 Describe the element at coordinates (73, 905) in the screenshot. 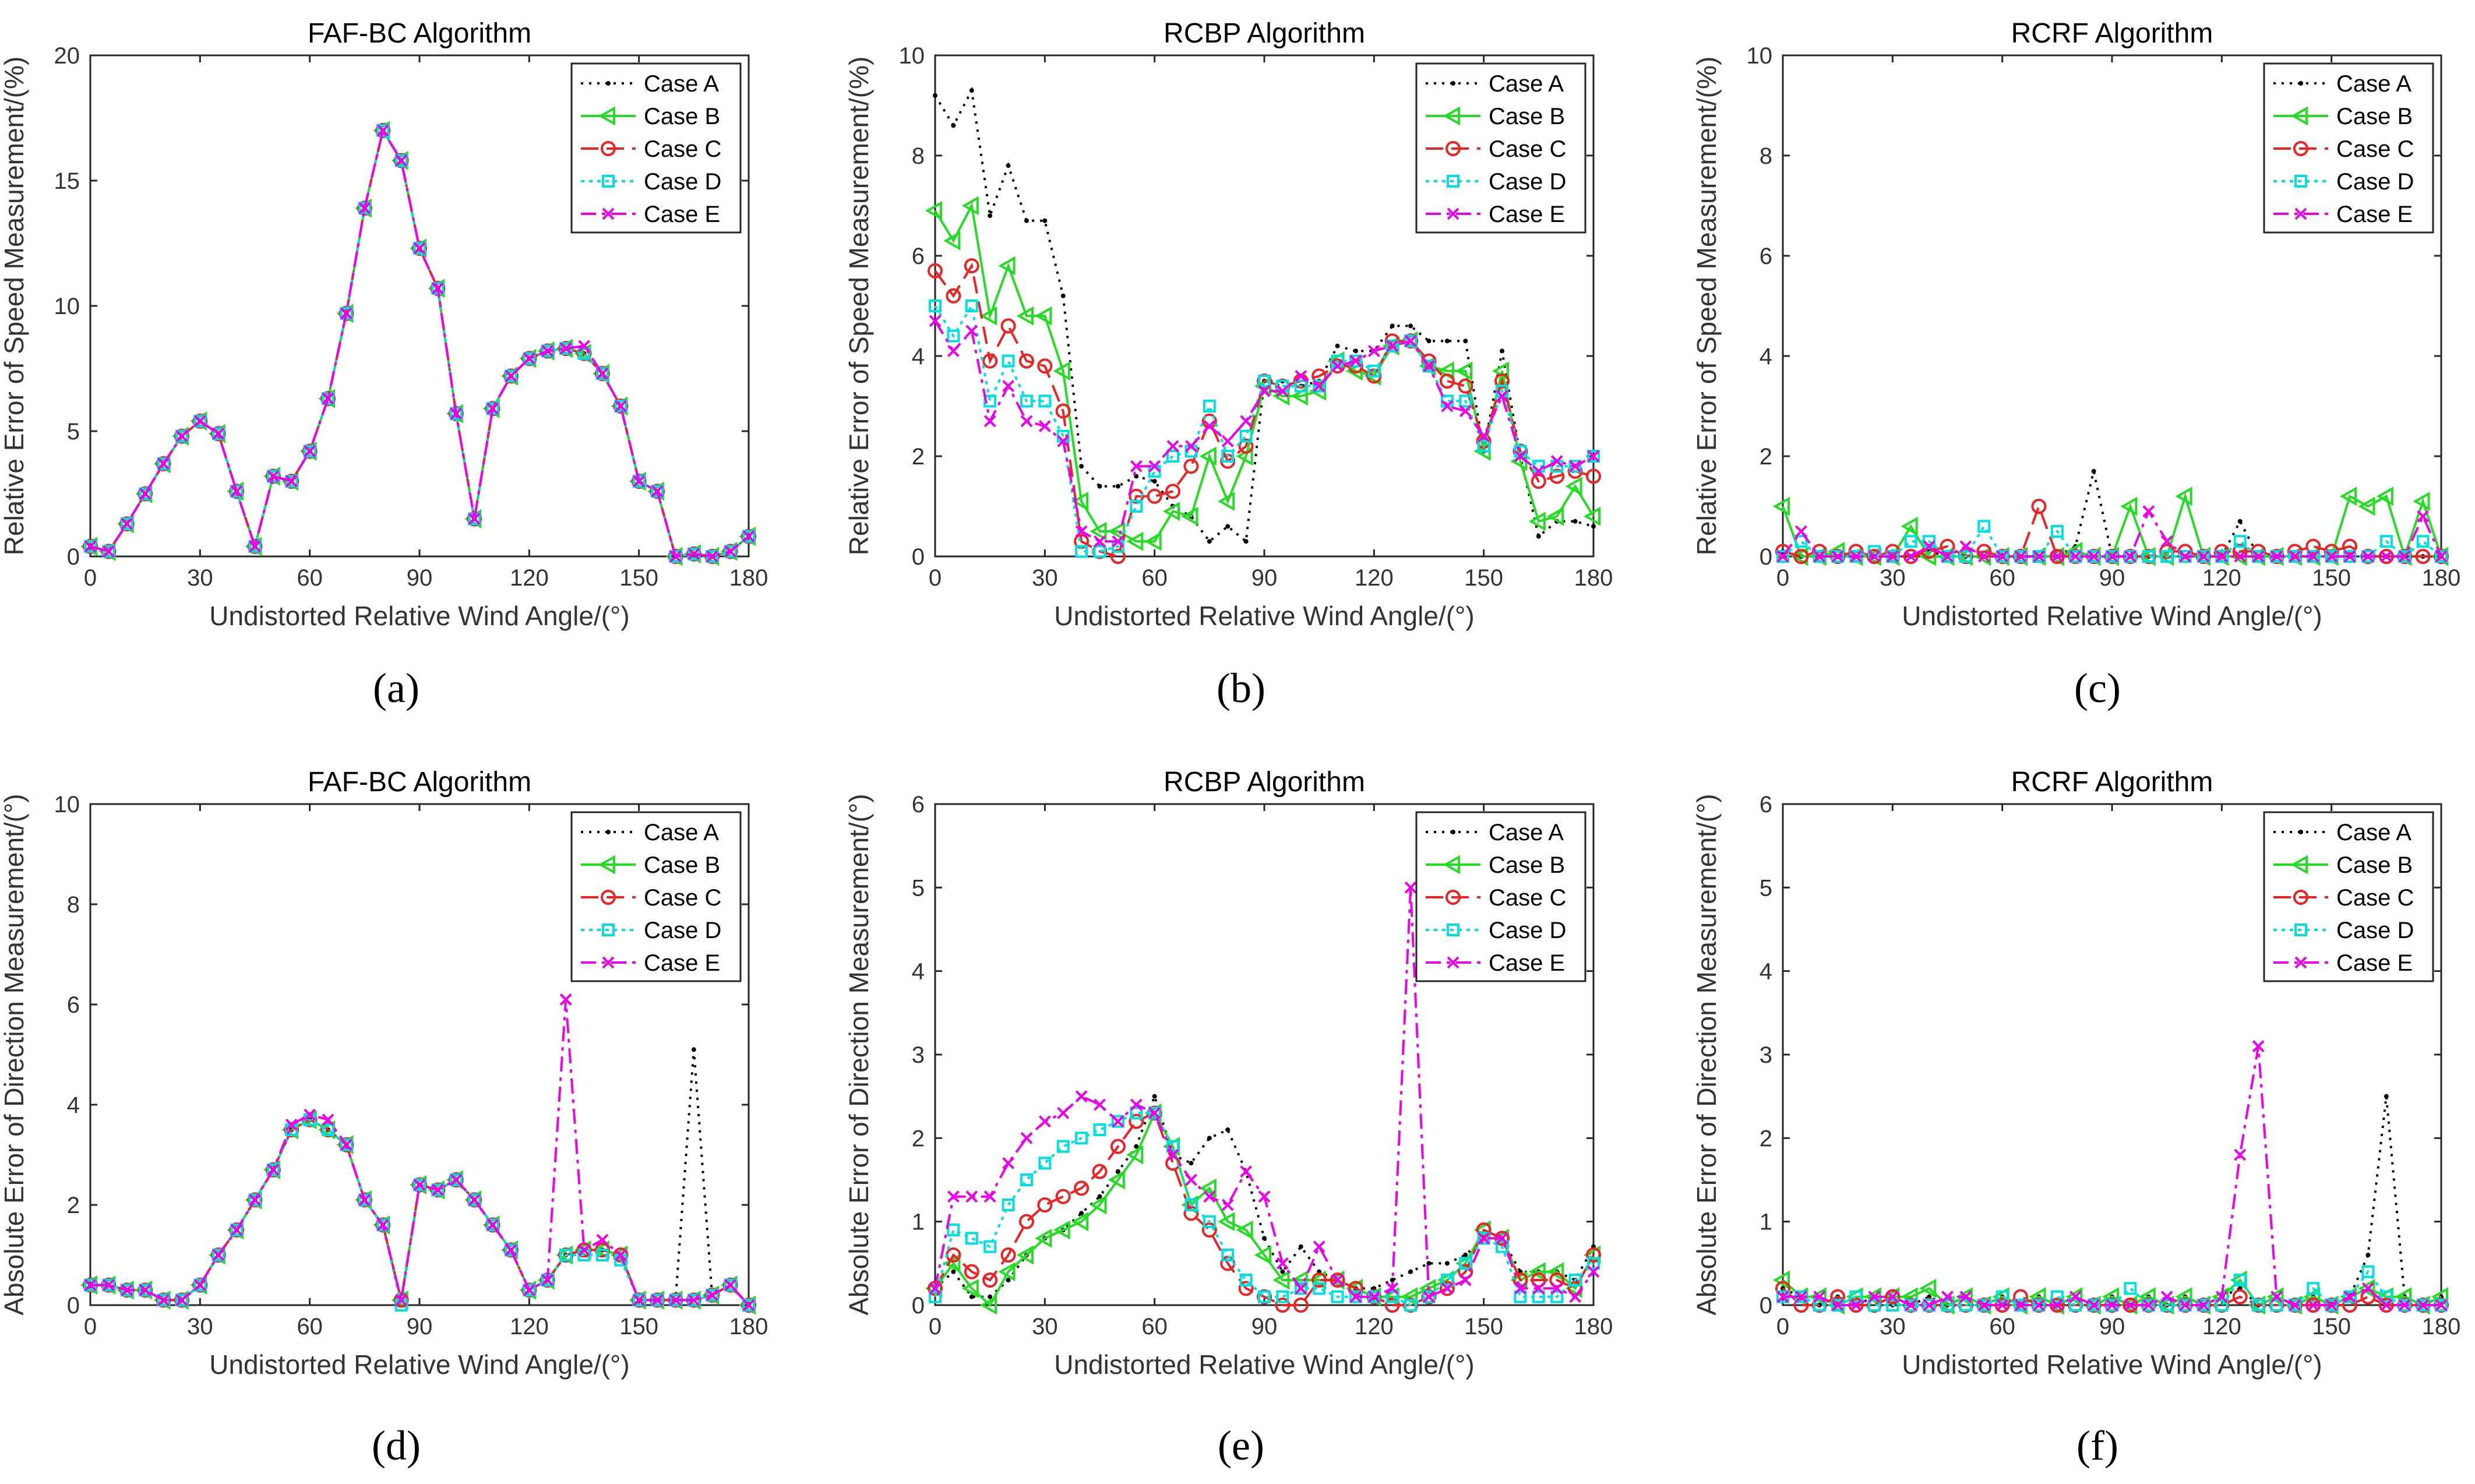

I see `y-tick-label: 8` at that location.